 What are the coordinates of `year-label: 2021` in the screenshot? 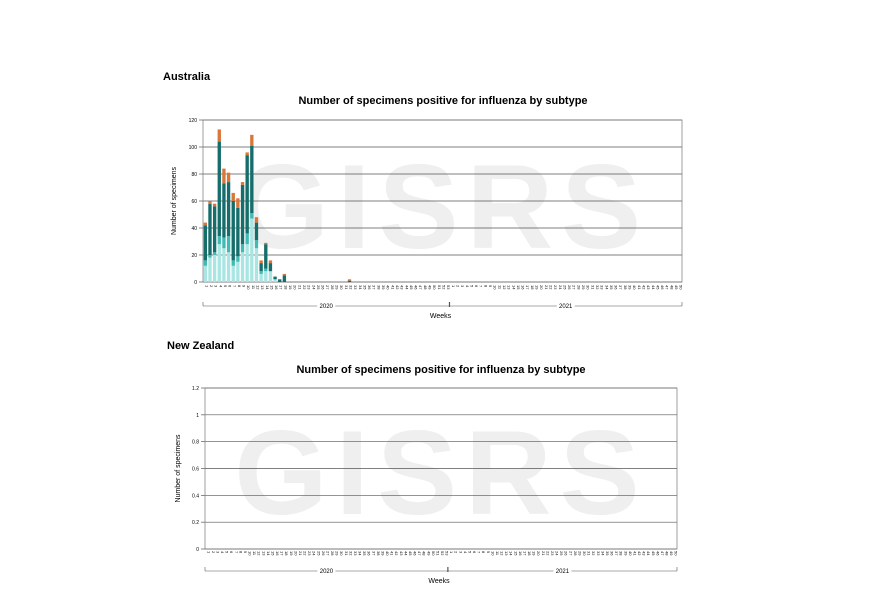 It's located at (566, 307).